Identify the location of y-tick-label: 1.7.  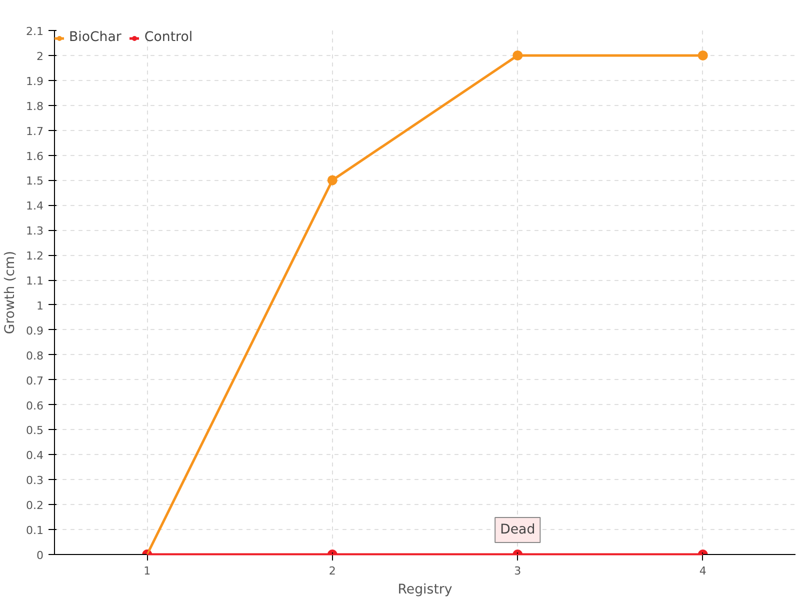
(35, 131).